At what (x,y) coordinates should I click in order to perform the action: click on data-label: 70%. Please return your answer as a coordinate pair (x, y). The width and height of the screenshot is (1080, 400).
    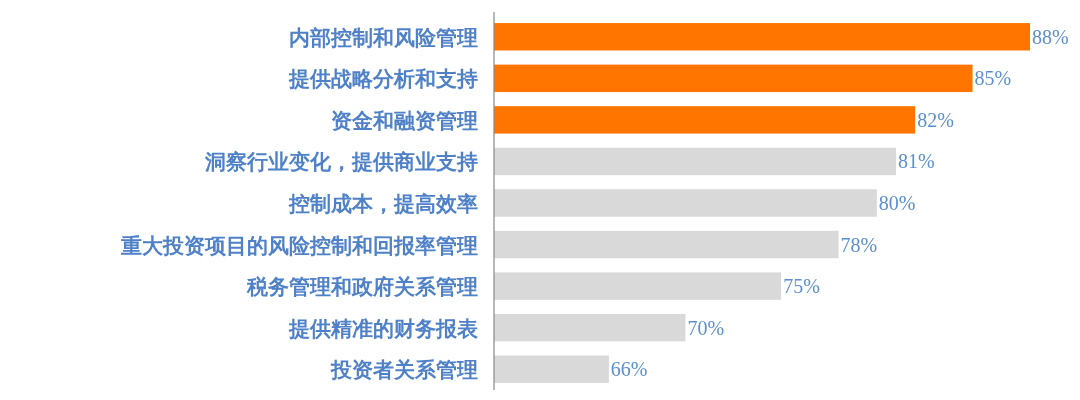
    Looking at the image, I should click on (706, 327).